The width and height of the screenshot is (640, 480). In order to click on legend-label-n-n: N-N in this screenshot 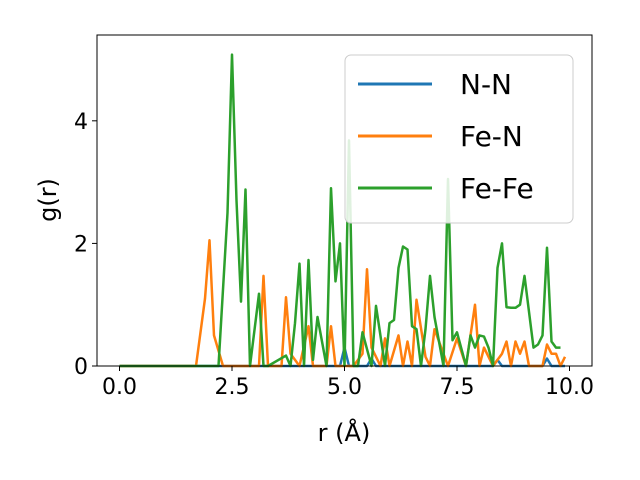, I will do `click(486, 84)`.